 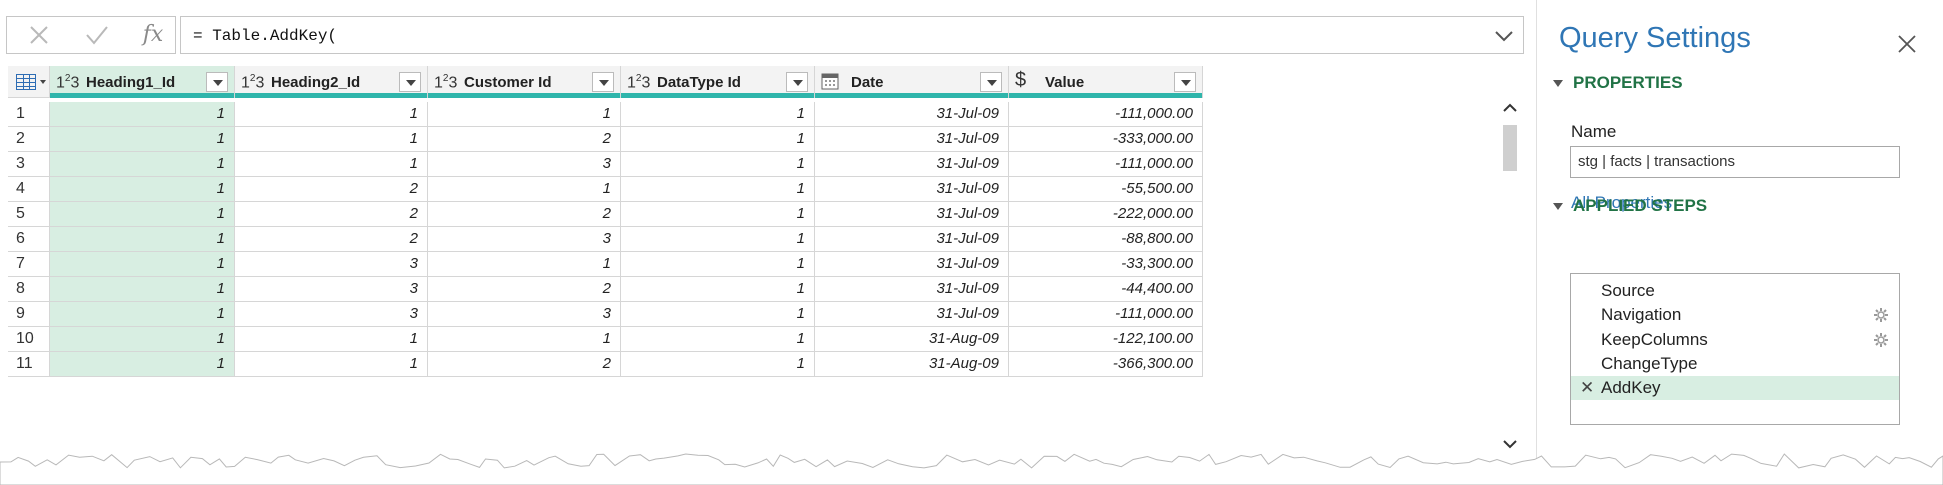 What do you see at coordinates (1735, 162) in the screenshot?
I see `query-name-field: stg | facts | transactions` at bounding box center [1735, 162].